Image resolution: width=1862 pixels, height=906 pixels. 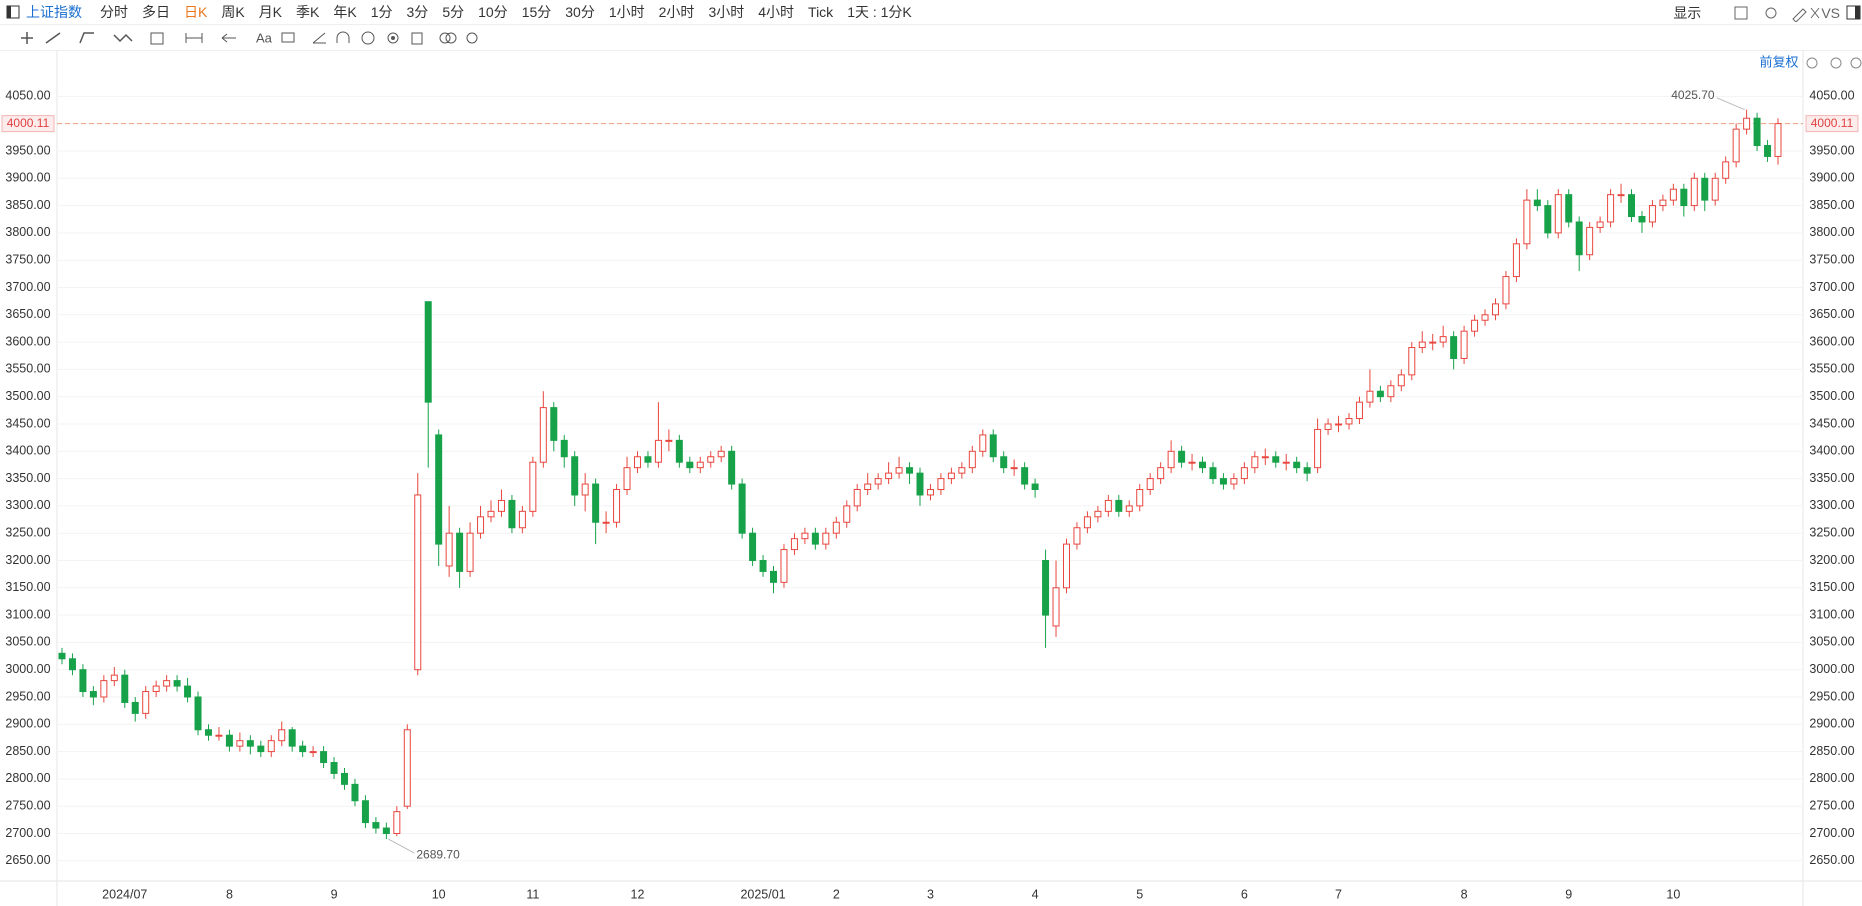 I want to click on y-tick-label: 3350.00, so click(x=27, y=478).